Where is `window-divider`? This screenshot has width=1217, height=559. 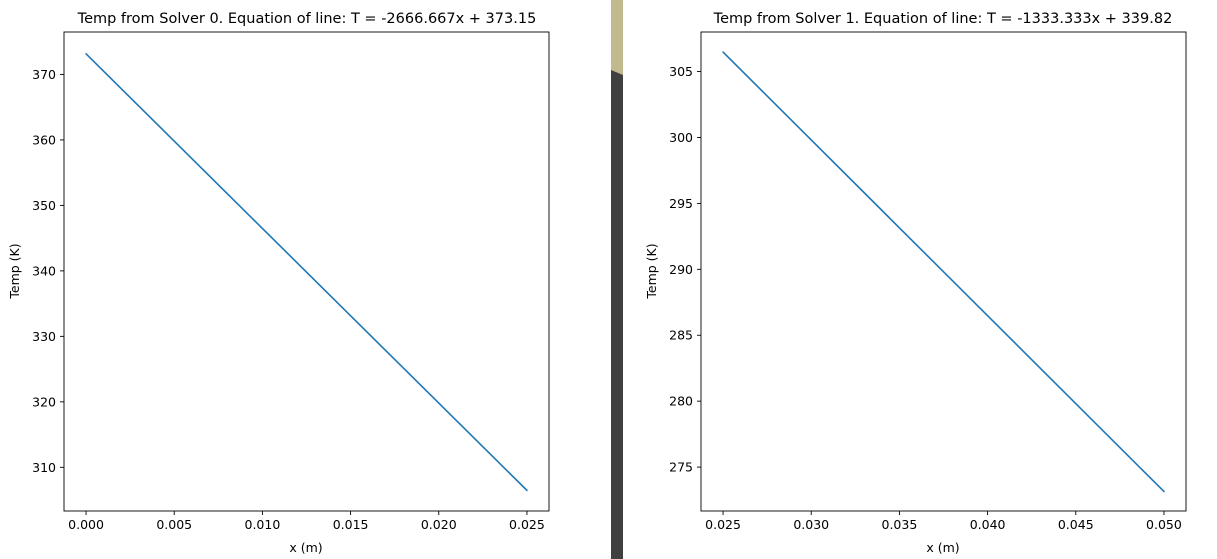 window-divider is located at coordinates (617, 279).